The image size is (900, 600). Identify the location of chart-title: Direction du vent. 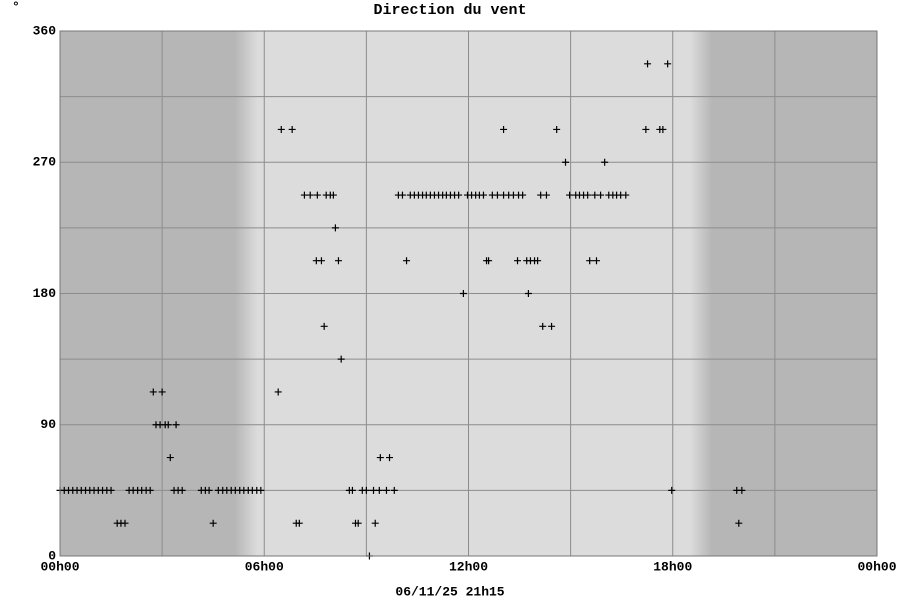
(449, 10).